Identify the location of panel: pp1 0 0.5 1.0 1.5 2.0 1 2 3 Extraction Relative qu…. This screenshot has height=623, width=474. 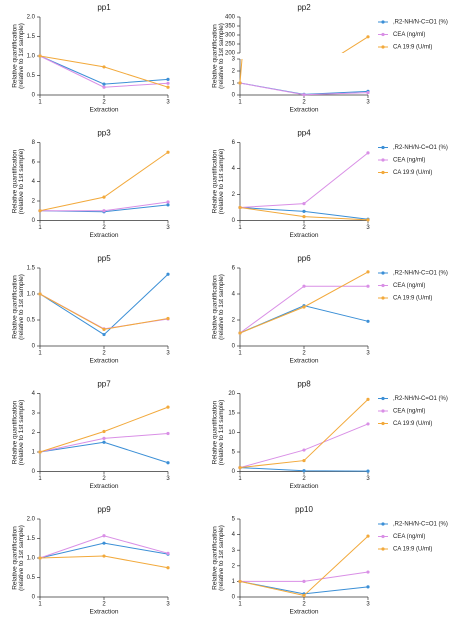
(91, 58).